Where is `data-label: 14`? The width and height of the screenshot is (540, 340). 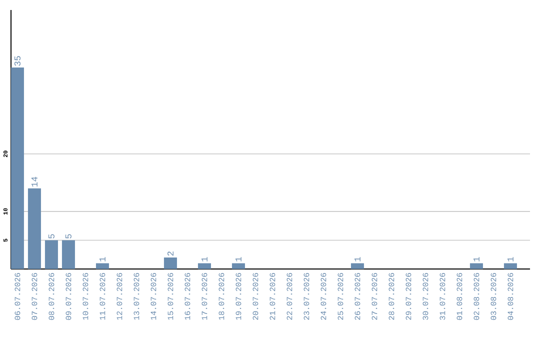 data-label: 14 is located at coordinates (35, 181).